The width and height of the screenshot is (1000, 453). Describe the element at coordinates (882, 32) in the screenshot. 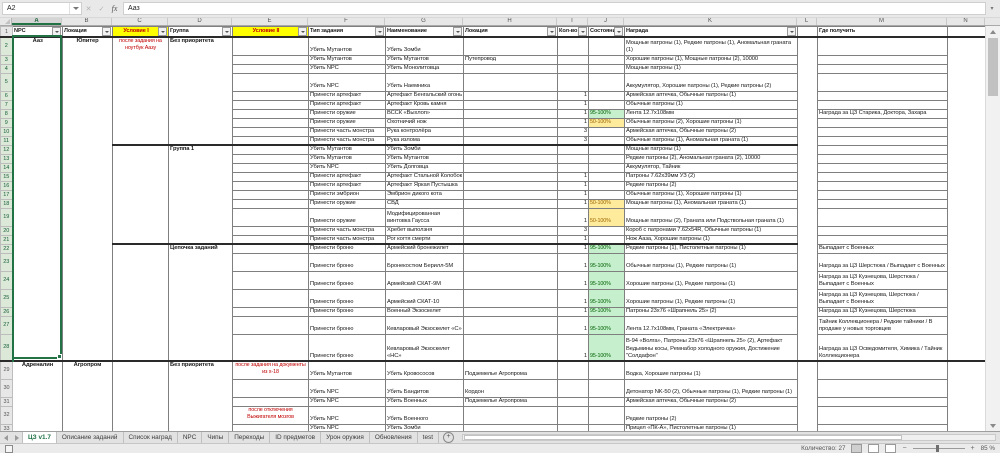

I see `column-header: Где получить` at that location.